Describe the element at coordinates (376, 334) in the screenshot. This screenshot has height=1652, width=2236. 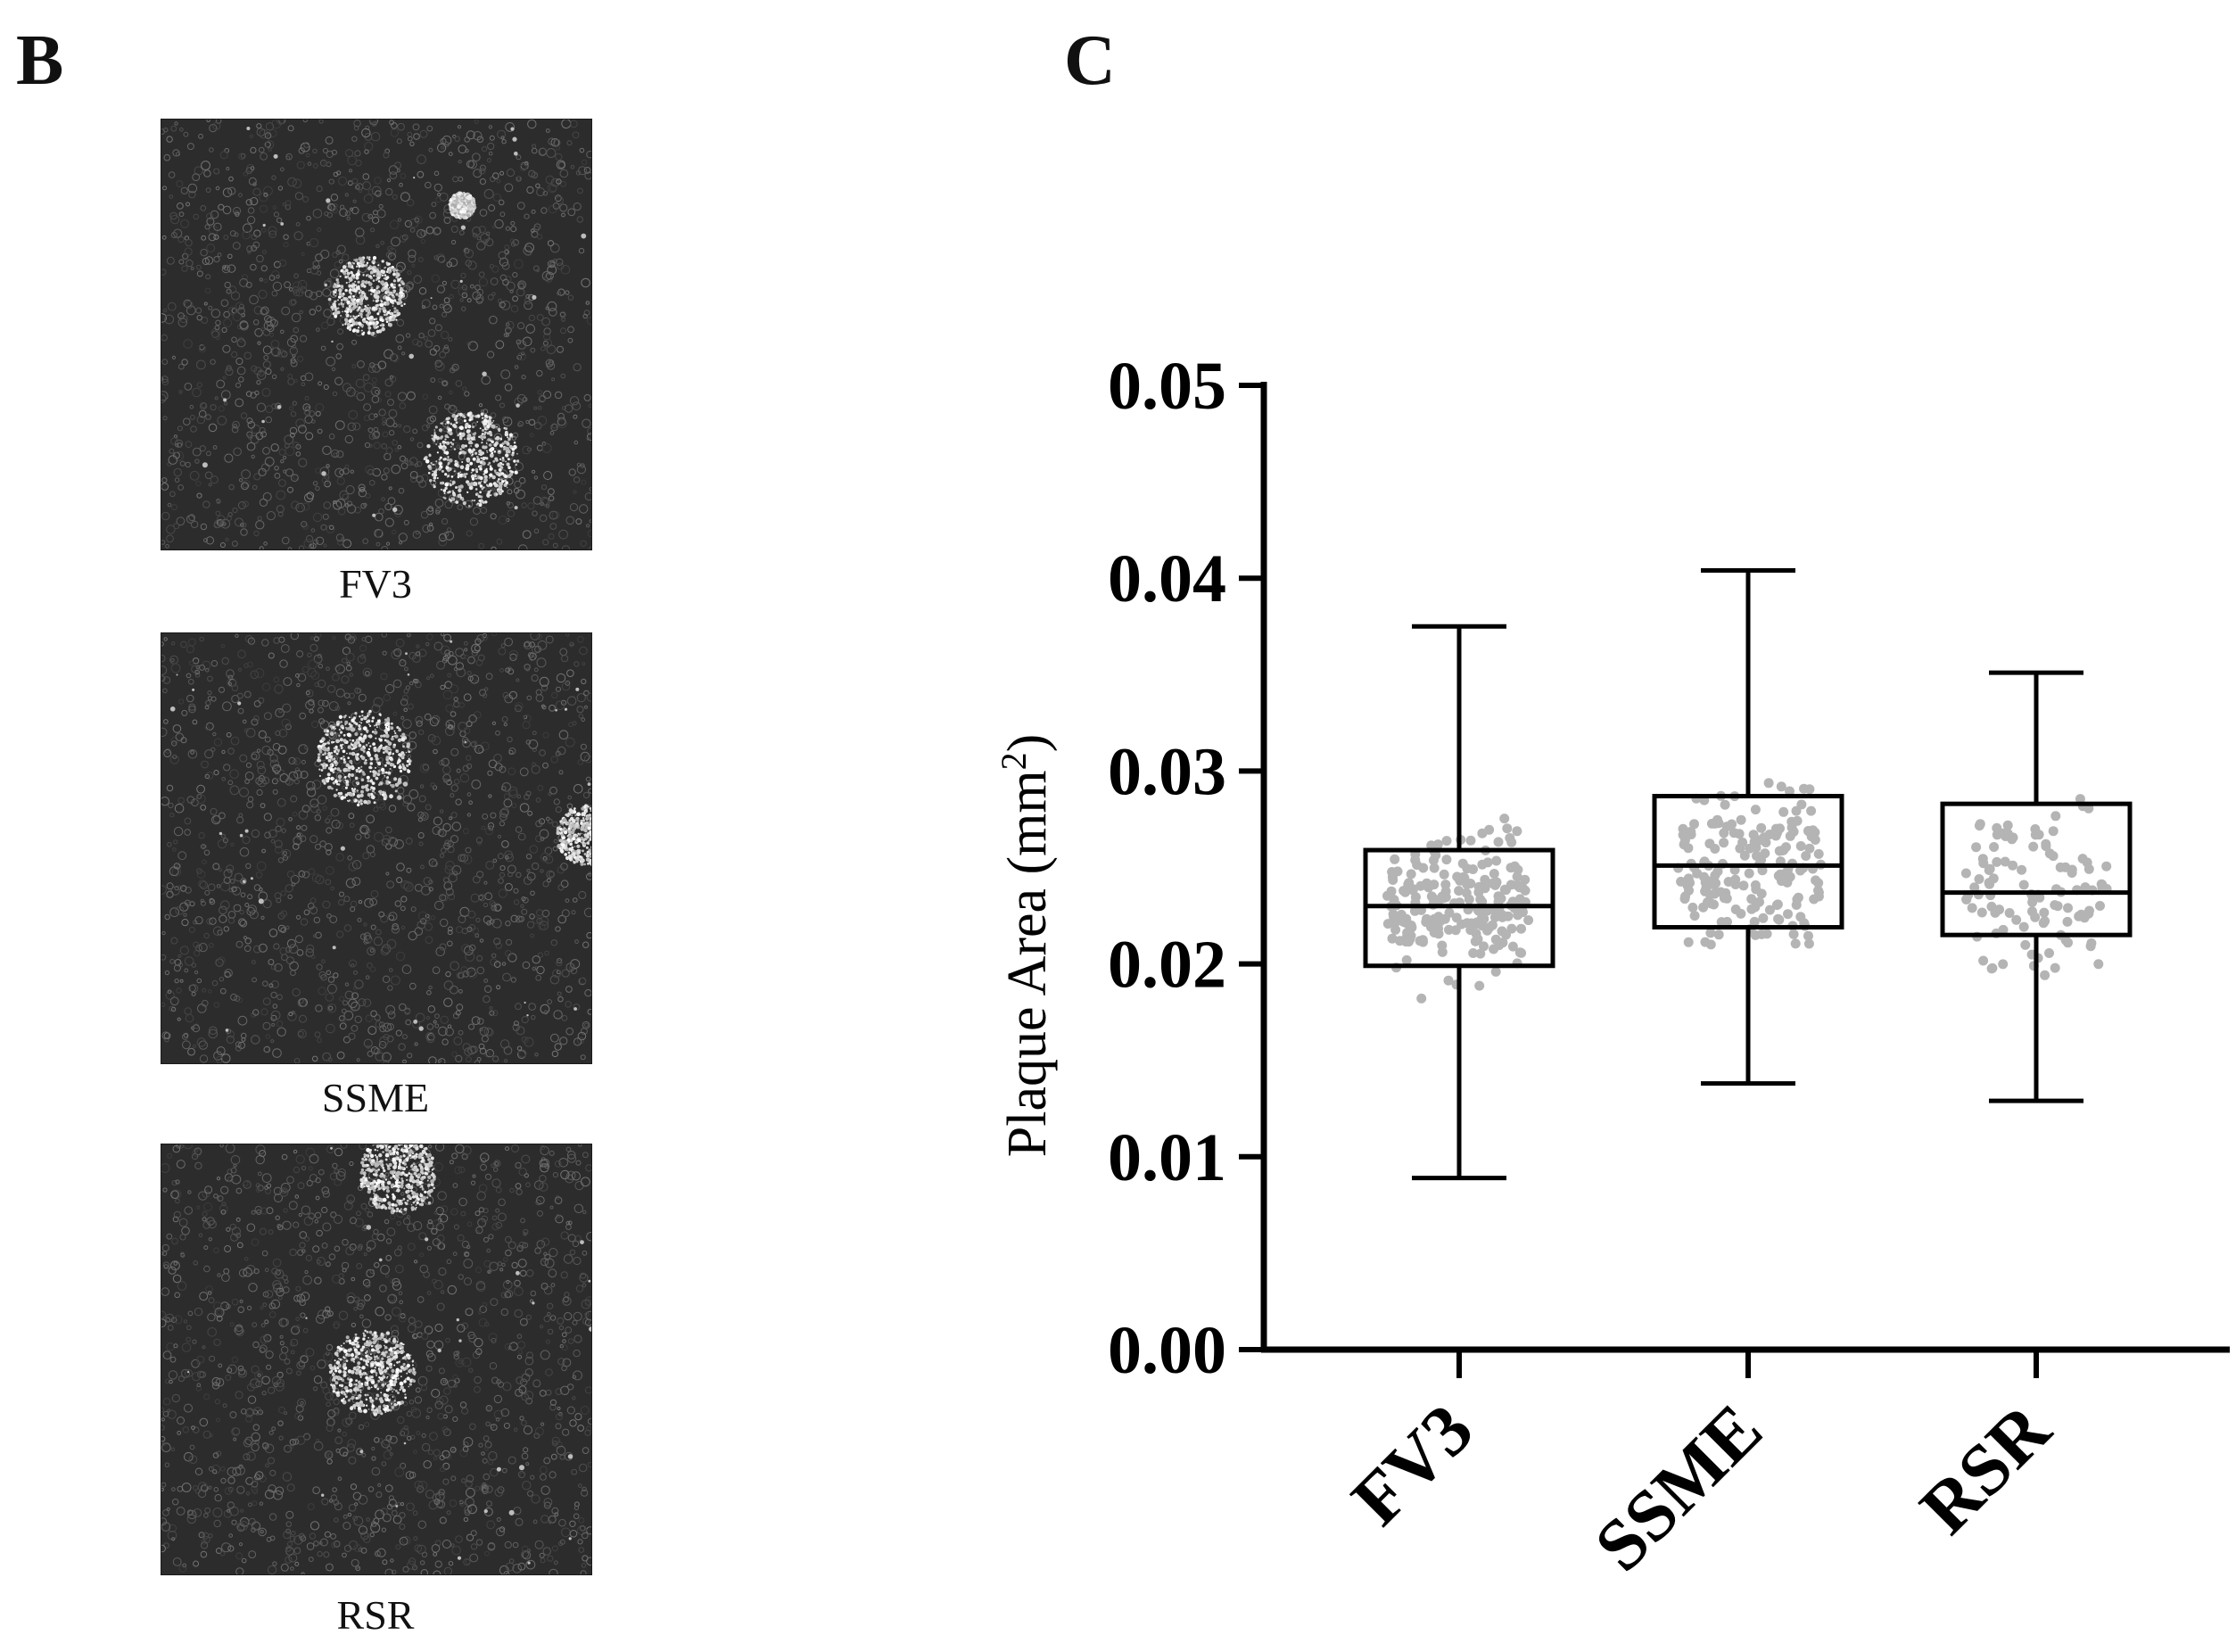
I see `micrograph-texture` at that location.